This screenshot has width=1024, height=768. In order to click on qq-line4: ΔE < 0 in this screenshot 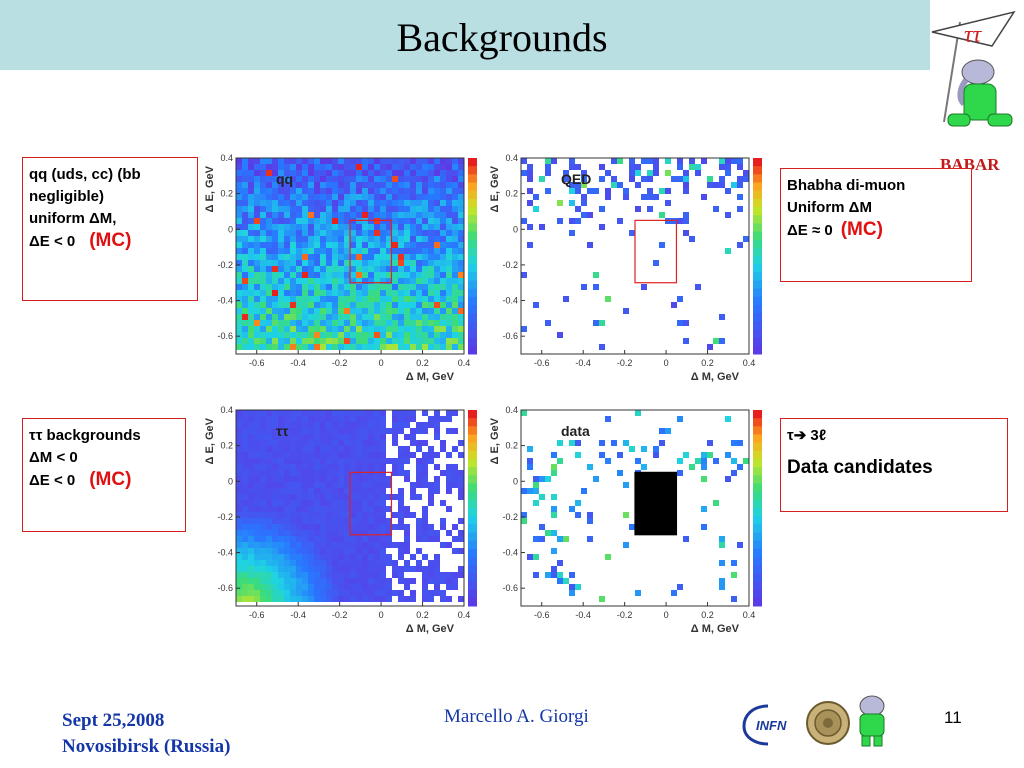, I will do `click(52, 241)`.